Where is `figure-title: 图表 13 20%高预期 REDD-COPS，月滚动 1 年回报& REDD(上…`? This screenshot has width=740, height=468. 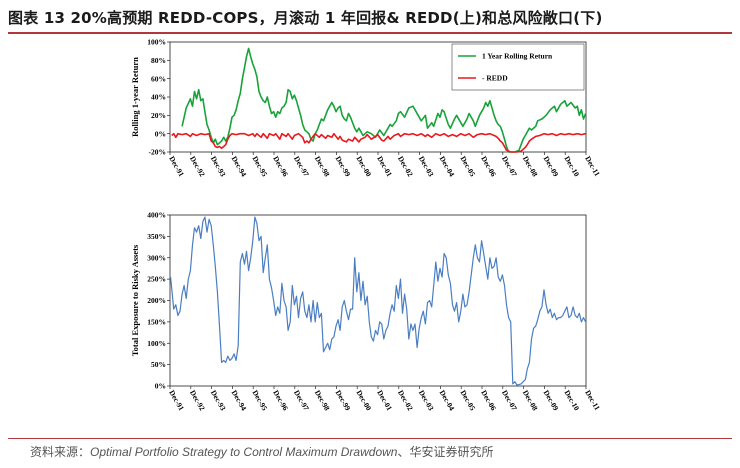 figure-title: 图表 13 20%高预期 REDD-COPS，月滚动 1 年回报& REDD(上… is located at coordinates (305, 18).